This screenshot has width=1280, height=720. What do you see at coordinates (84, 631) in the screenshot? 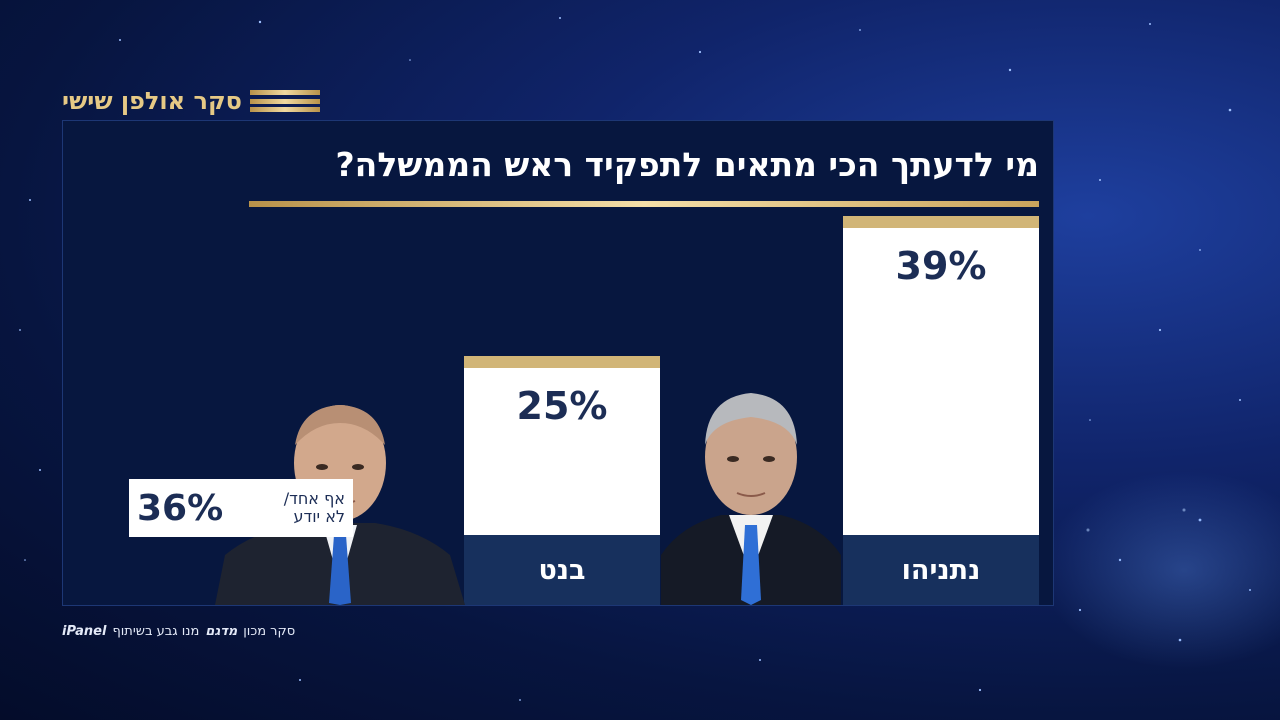
I see `ipanel-logo: iPanel` at bounding box center [84, 631].